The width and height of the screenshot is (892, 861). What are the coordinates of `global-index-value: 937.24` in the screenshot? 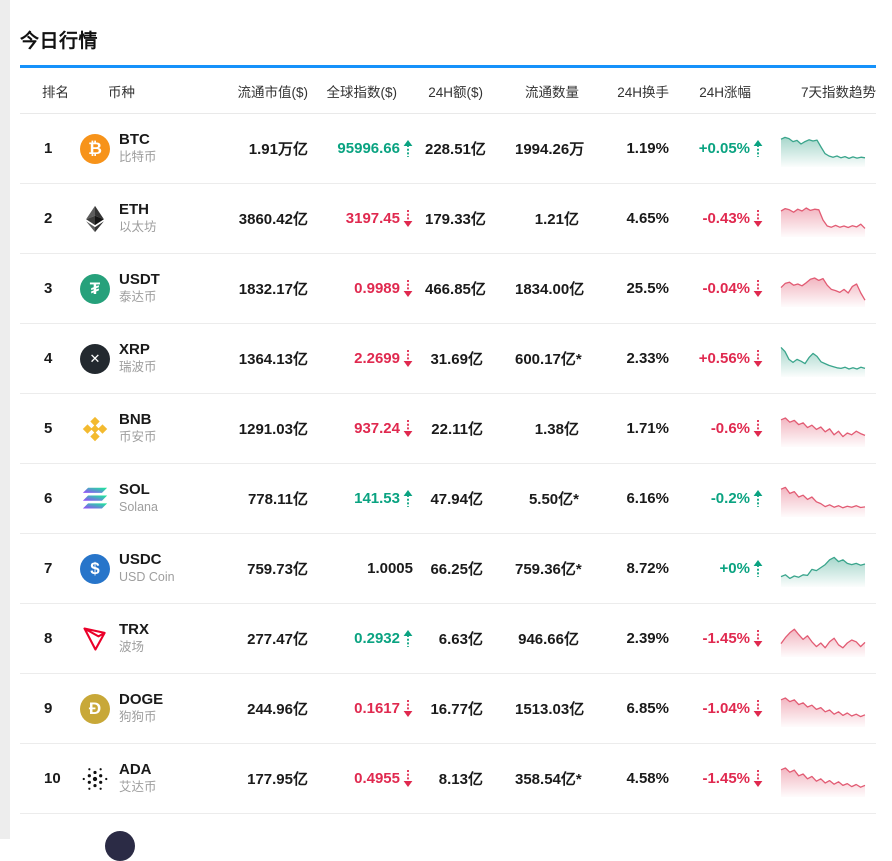 It's located at (377, 428).